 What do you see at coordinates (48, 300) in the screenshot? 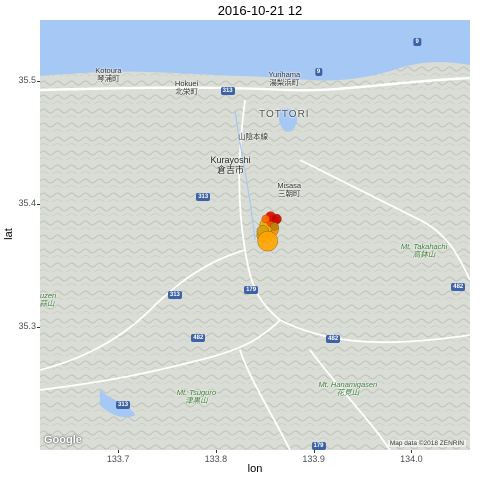
I see `map-place-label: ruzen蒜山` at bounding box center [48, 300].